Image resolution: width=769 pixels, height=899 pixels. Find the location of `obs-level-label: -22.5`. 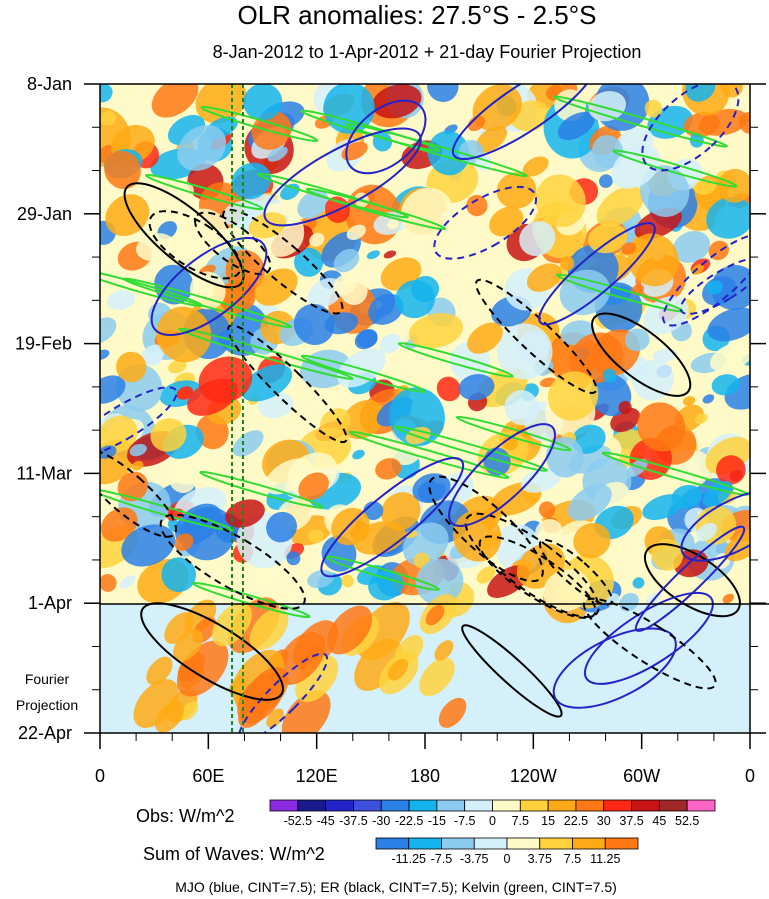

obs-level-label: -22.5 is located at coordinates (409, 821).